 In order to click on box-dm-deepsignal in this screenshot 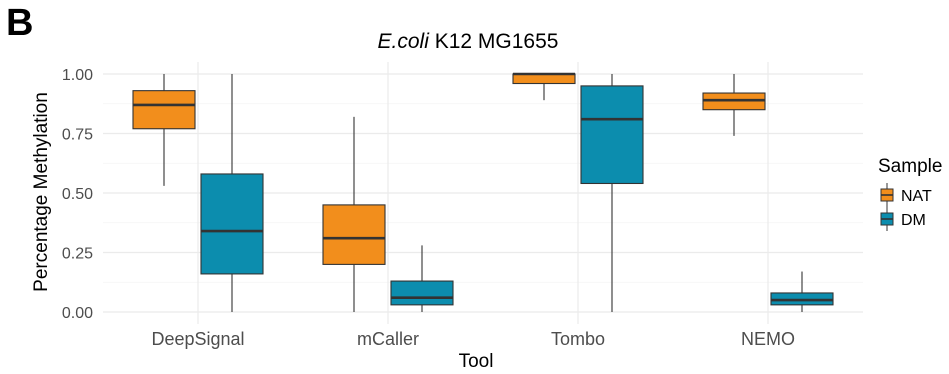, I will do `click(232, 193)`.